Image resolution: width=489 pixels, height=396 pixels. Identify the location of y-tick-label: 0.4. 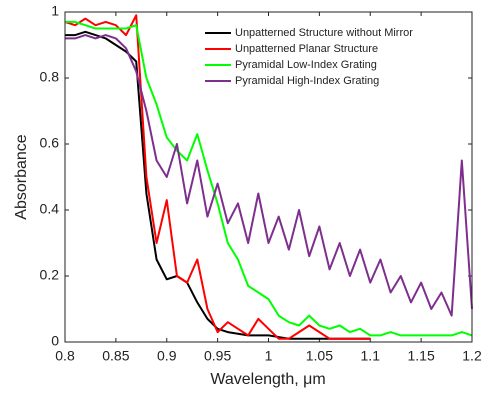
(50, 209).